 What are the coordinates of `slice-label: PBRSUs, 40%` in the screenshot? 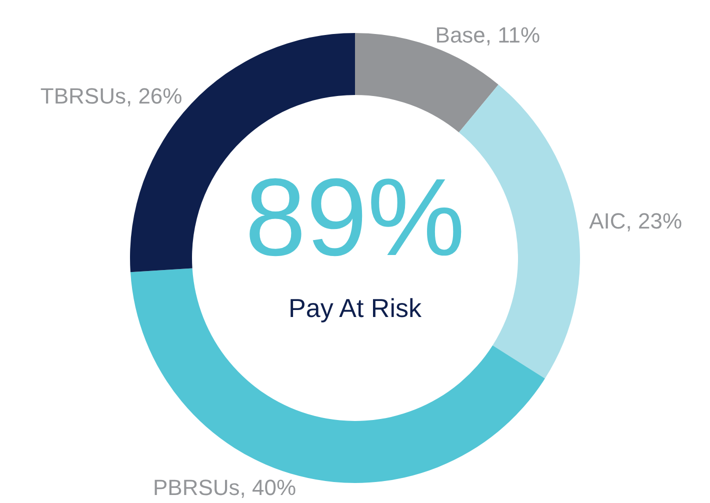 It's located at (224, 487).